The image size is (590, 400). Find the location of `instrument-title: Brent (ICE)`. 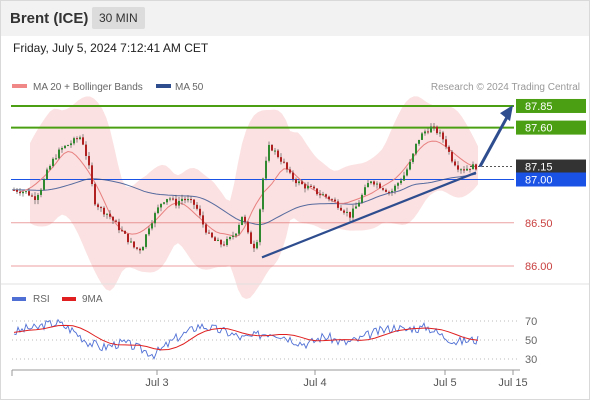

instrument-title: Brent (ICE) is located at coordinates (49, 18).